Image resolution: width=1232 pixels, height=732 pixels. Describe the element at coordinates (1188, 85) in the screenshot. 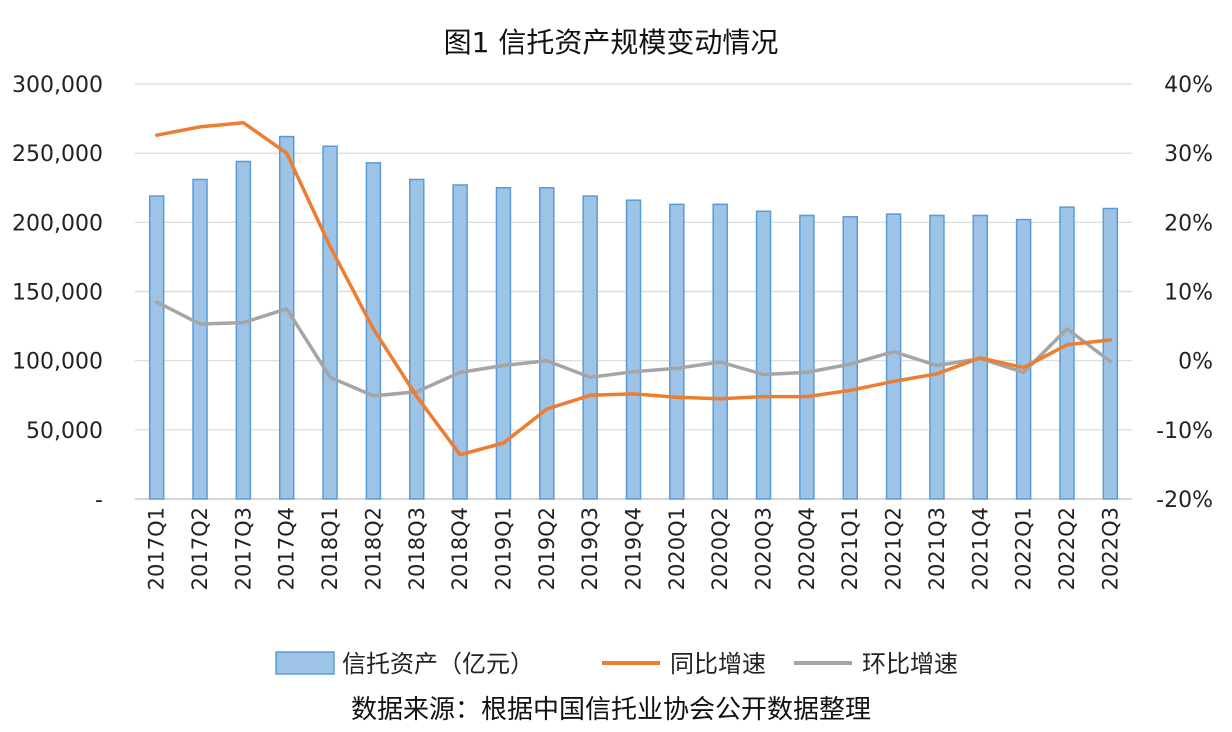

I see `right-tick-label: 40%` at that location.